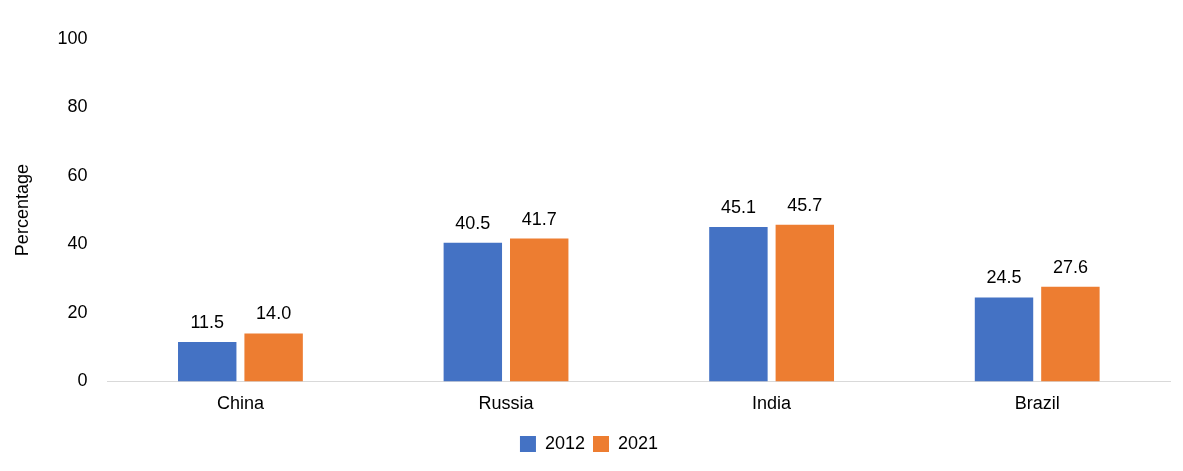 The image size is (1183, 471). I want to click on y-tick-label: 100, so click(72, 37).